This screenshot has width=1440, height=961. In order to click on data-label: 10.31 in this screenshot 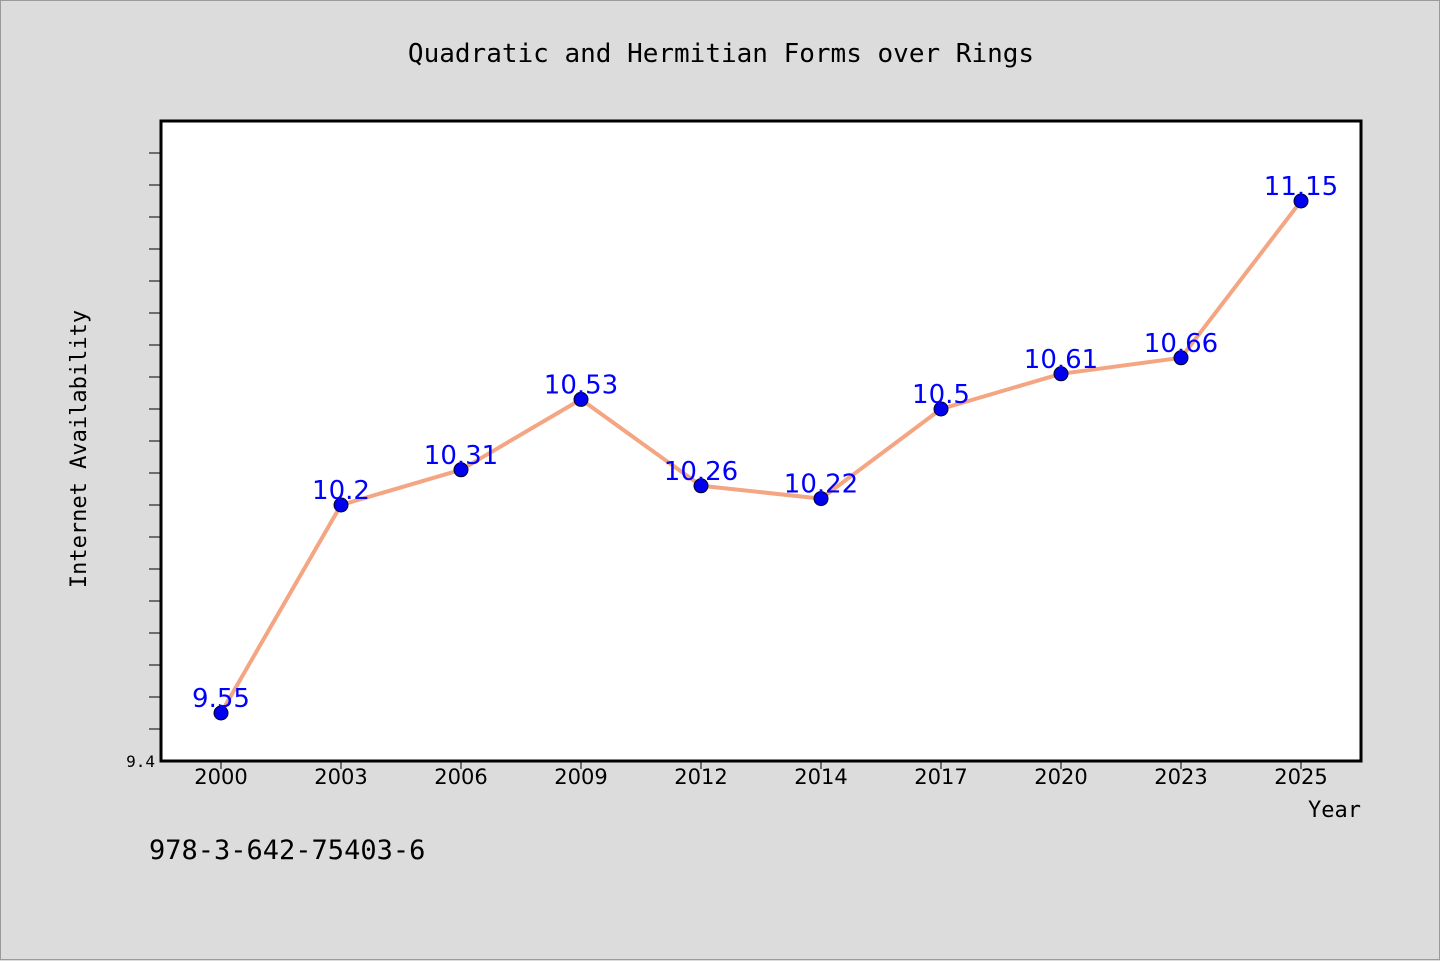, I will do `click(461, 456)`.